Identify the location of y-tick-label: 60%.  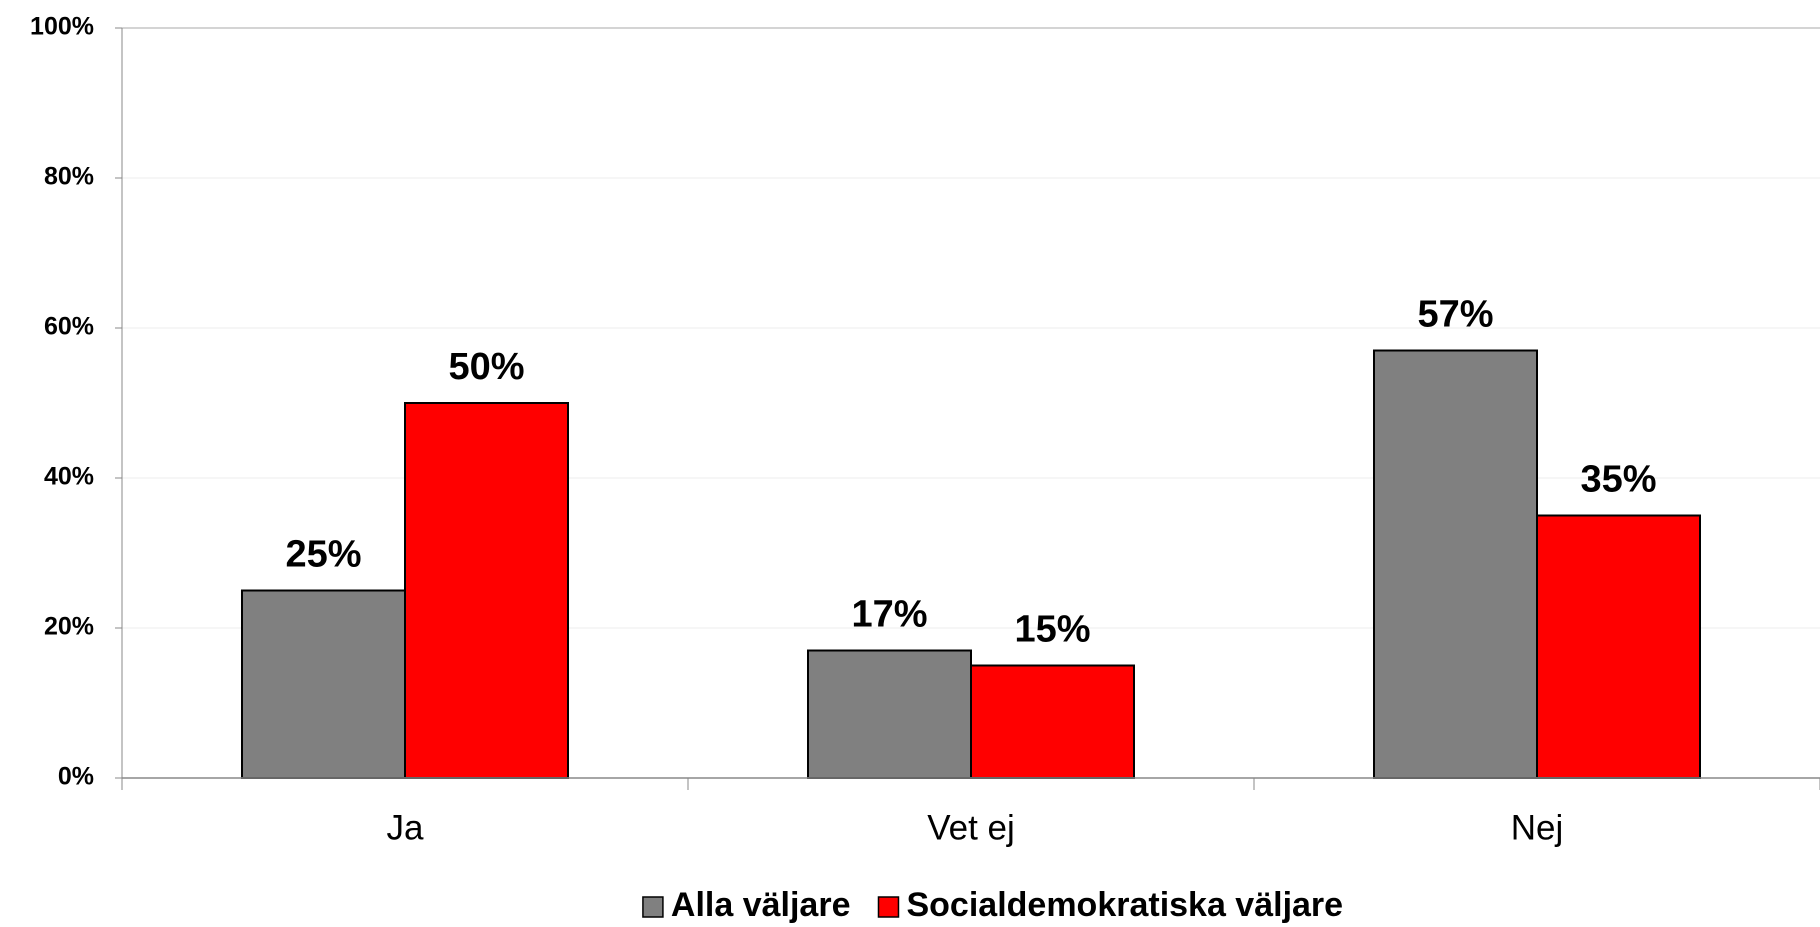
(69, 327).